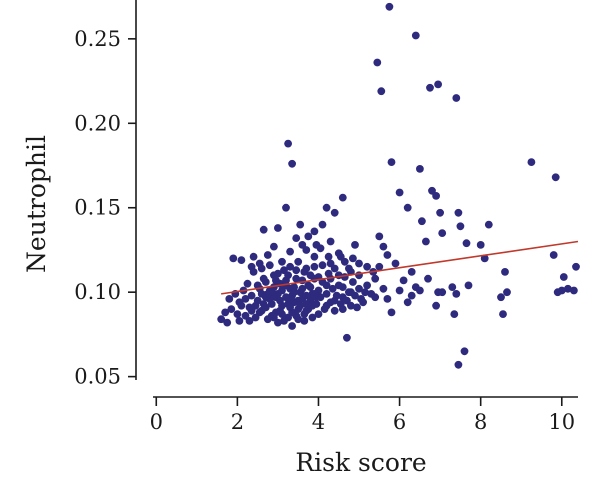 Image resolution: width=600 pixels, height=489 pixels. I want to click on y-tick-label: 0.25, so click(97, 39).